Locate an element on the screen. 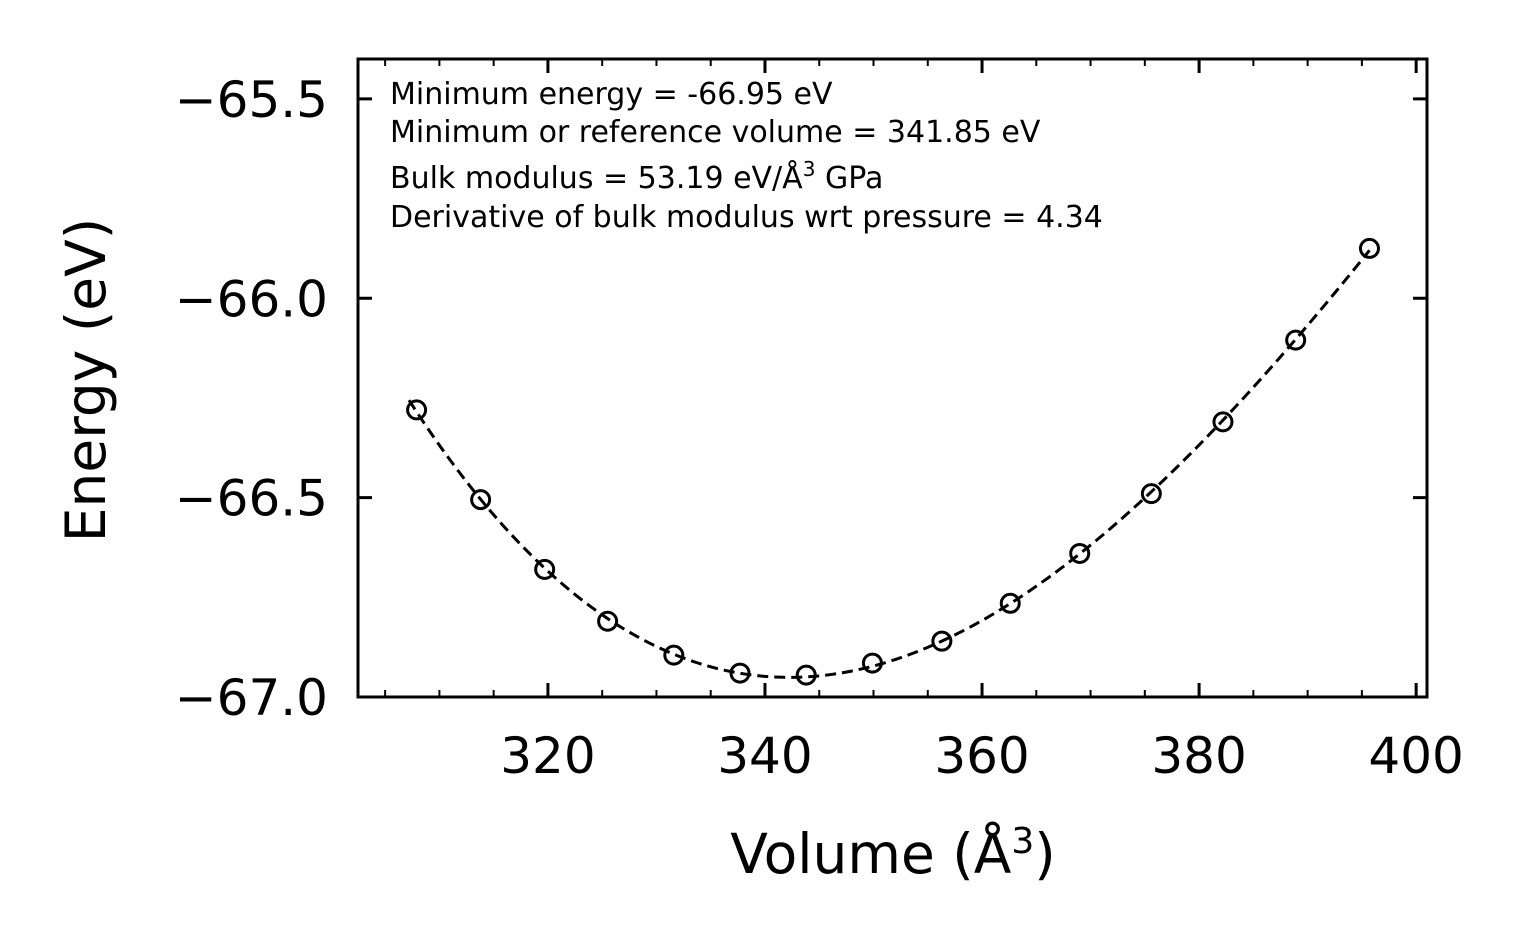 Image resolution: width=1534 pixels, height=943 pixels. y-tick-labels: −67.0 −66.5 −66.0 −65.5 is located at coordinates (251, 399).